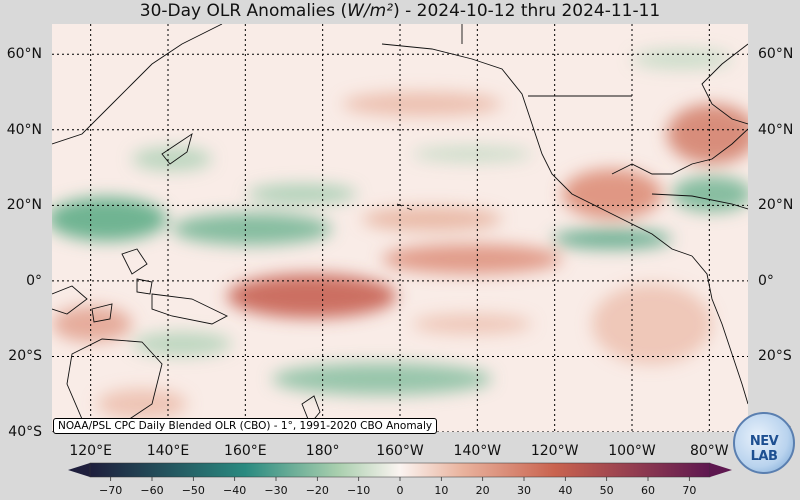 This screenshot has width=800, height=500. Describe the element at coordinates (482, 490) in the screenshot. I see `colorbar-tick-label: 20` at that location.